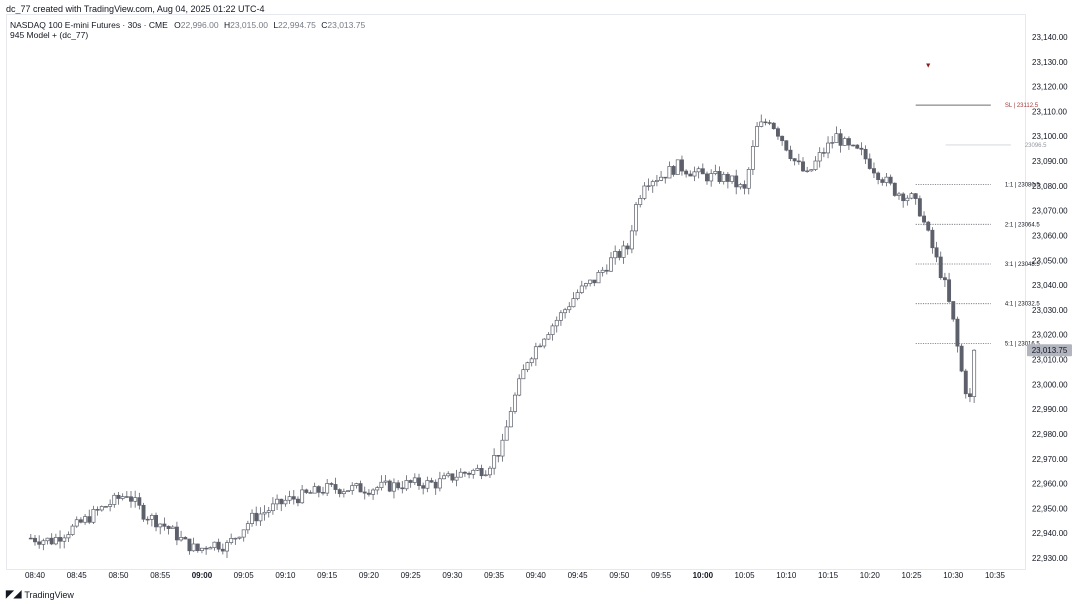 Image resolution: width=1080 pixels, height=604 pixels. I want to click on target-label: 3:1 | 23048.5, so click(1023, 265).